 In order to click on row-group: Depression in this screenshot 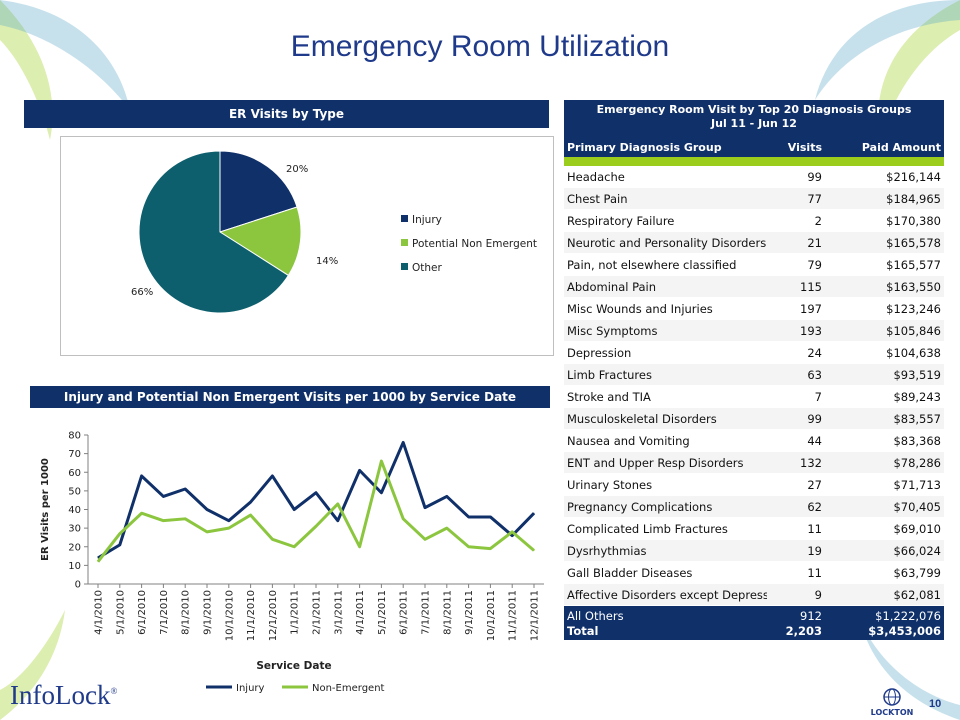, I will do `click(599, 352)`.